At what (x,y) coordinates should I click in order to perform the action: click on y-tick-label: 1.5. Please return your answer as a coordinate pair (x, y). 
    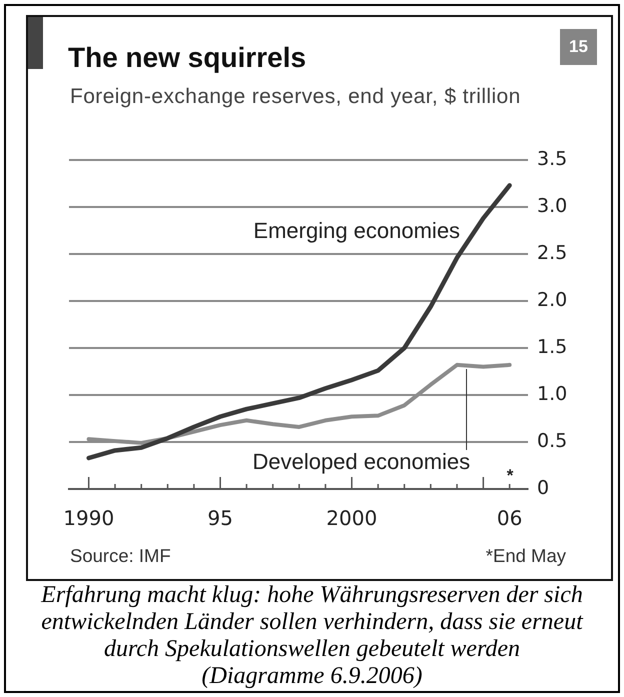
    Looking at the image, I should click on (552, 347).